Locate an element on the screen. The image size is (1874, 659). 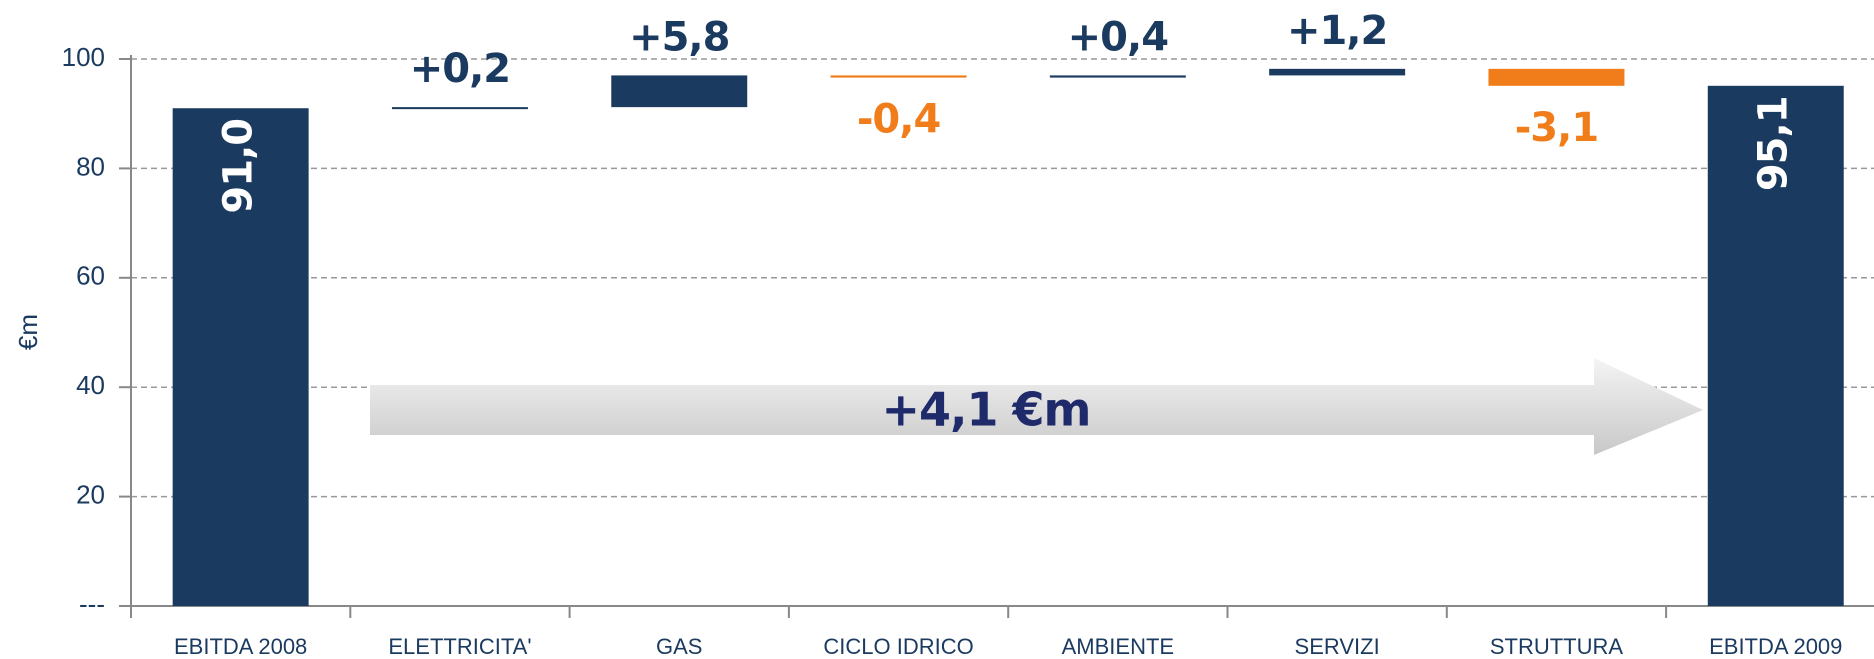
arrow is located at coordinates (1036, 406).